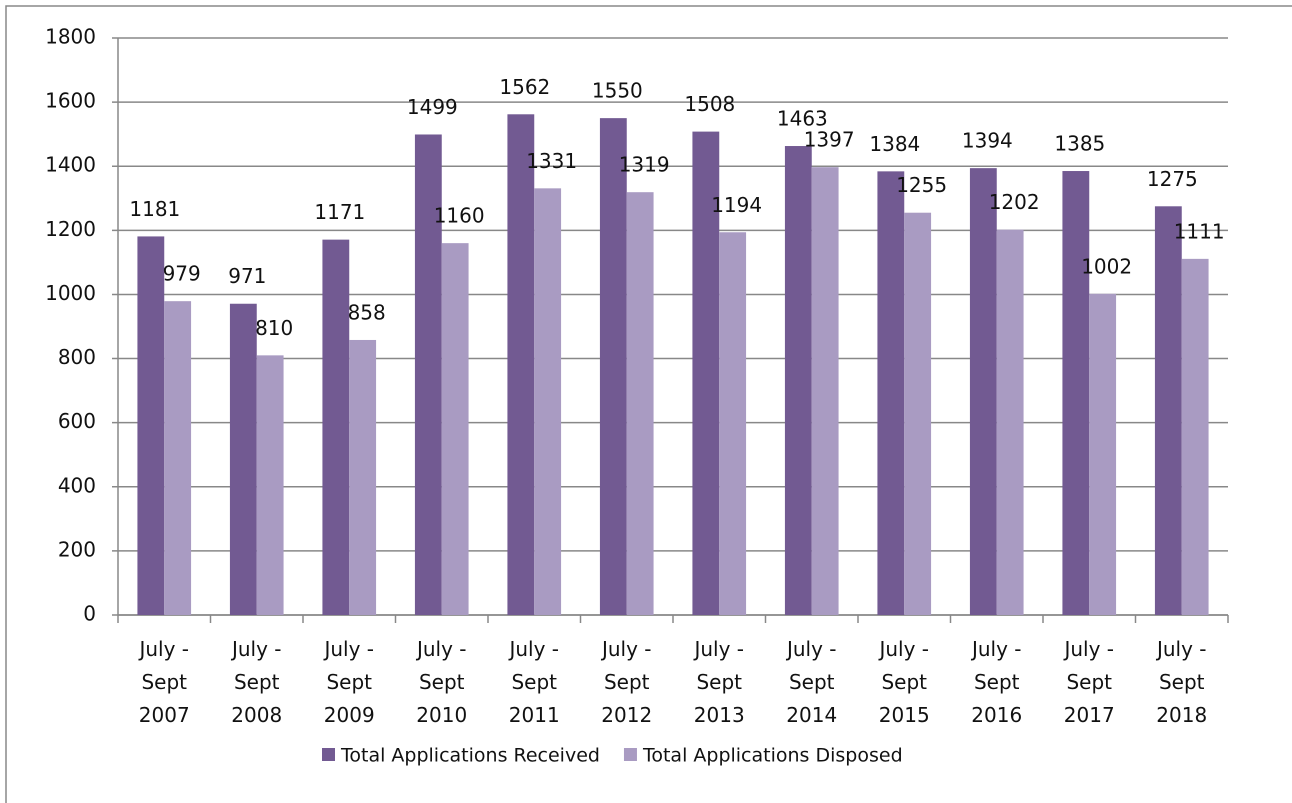 The height and width of the screenshot is (803, 1292). Describe the element at coordinates (459, 216) in the screenshot. I see `data-label: 1160` at that location.